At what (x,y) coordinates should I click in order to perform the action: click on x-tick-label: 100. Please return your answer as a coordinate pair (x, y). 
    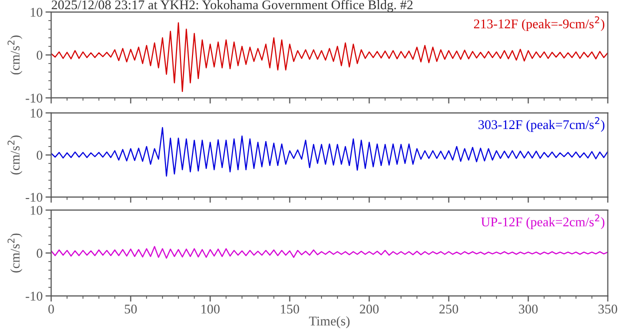
    Looking at the image, I should click on (210, 309).